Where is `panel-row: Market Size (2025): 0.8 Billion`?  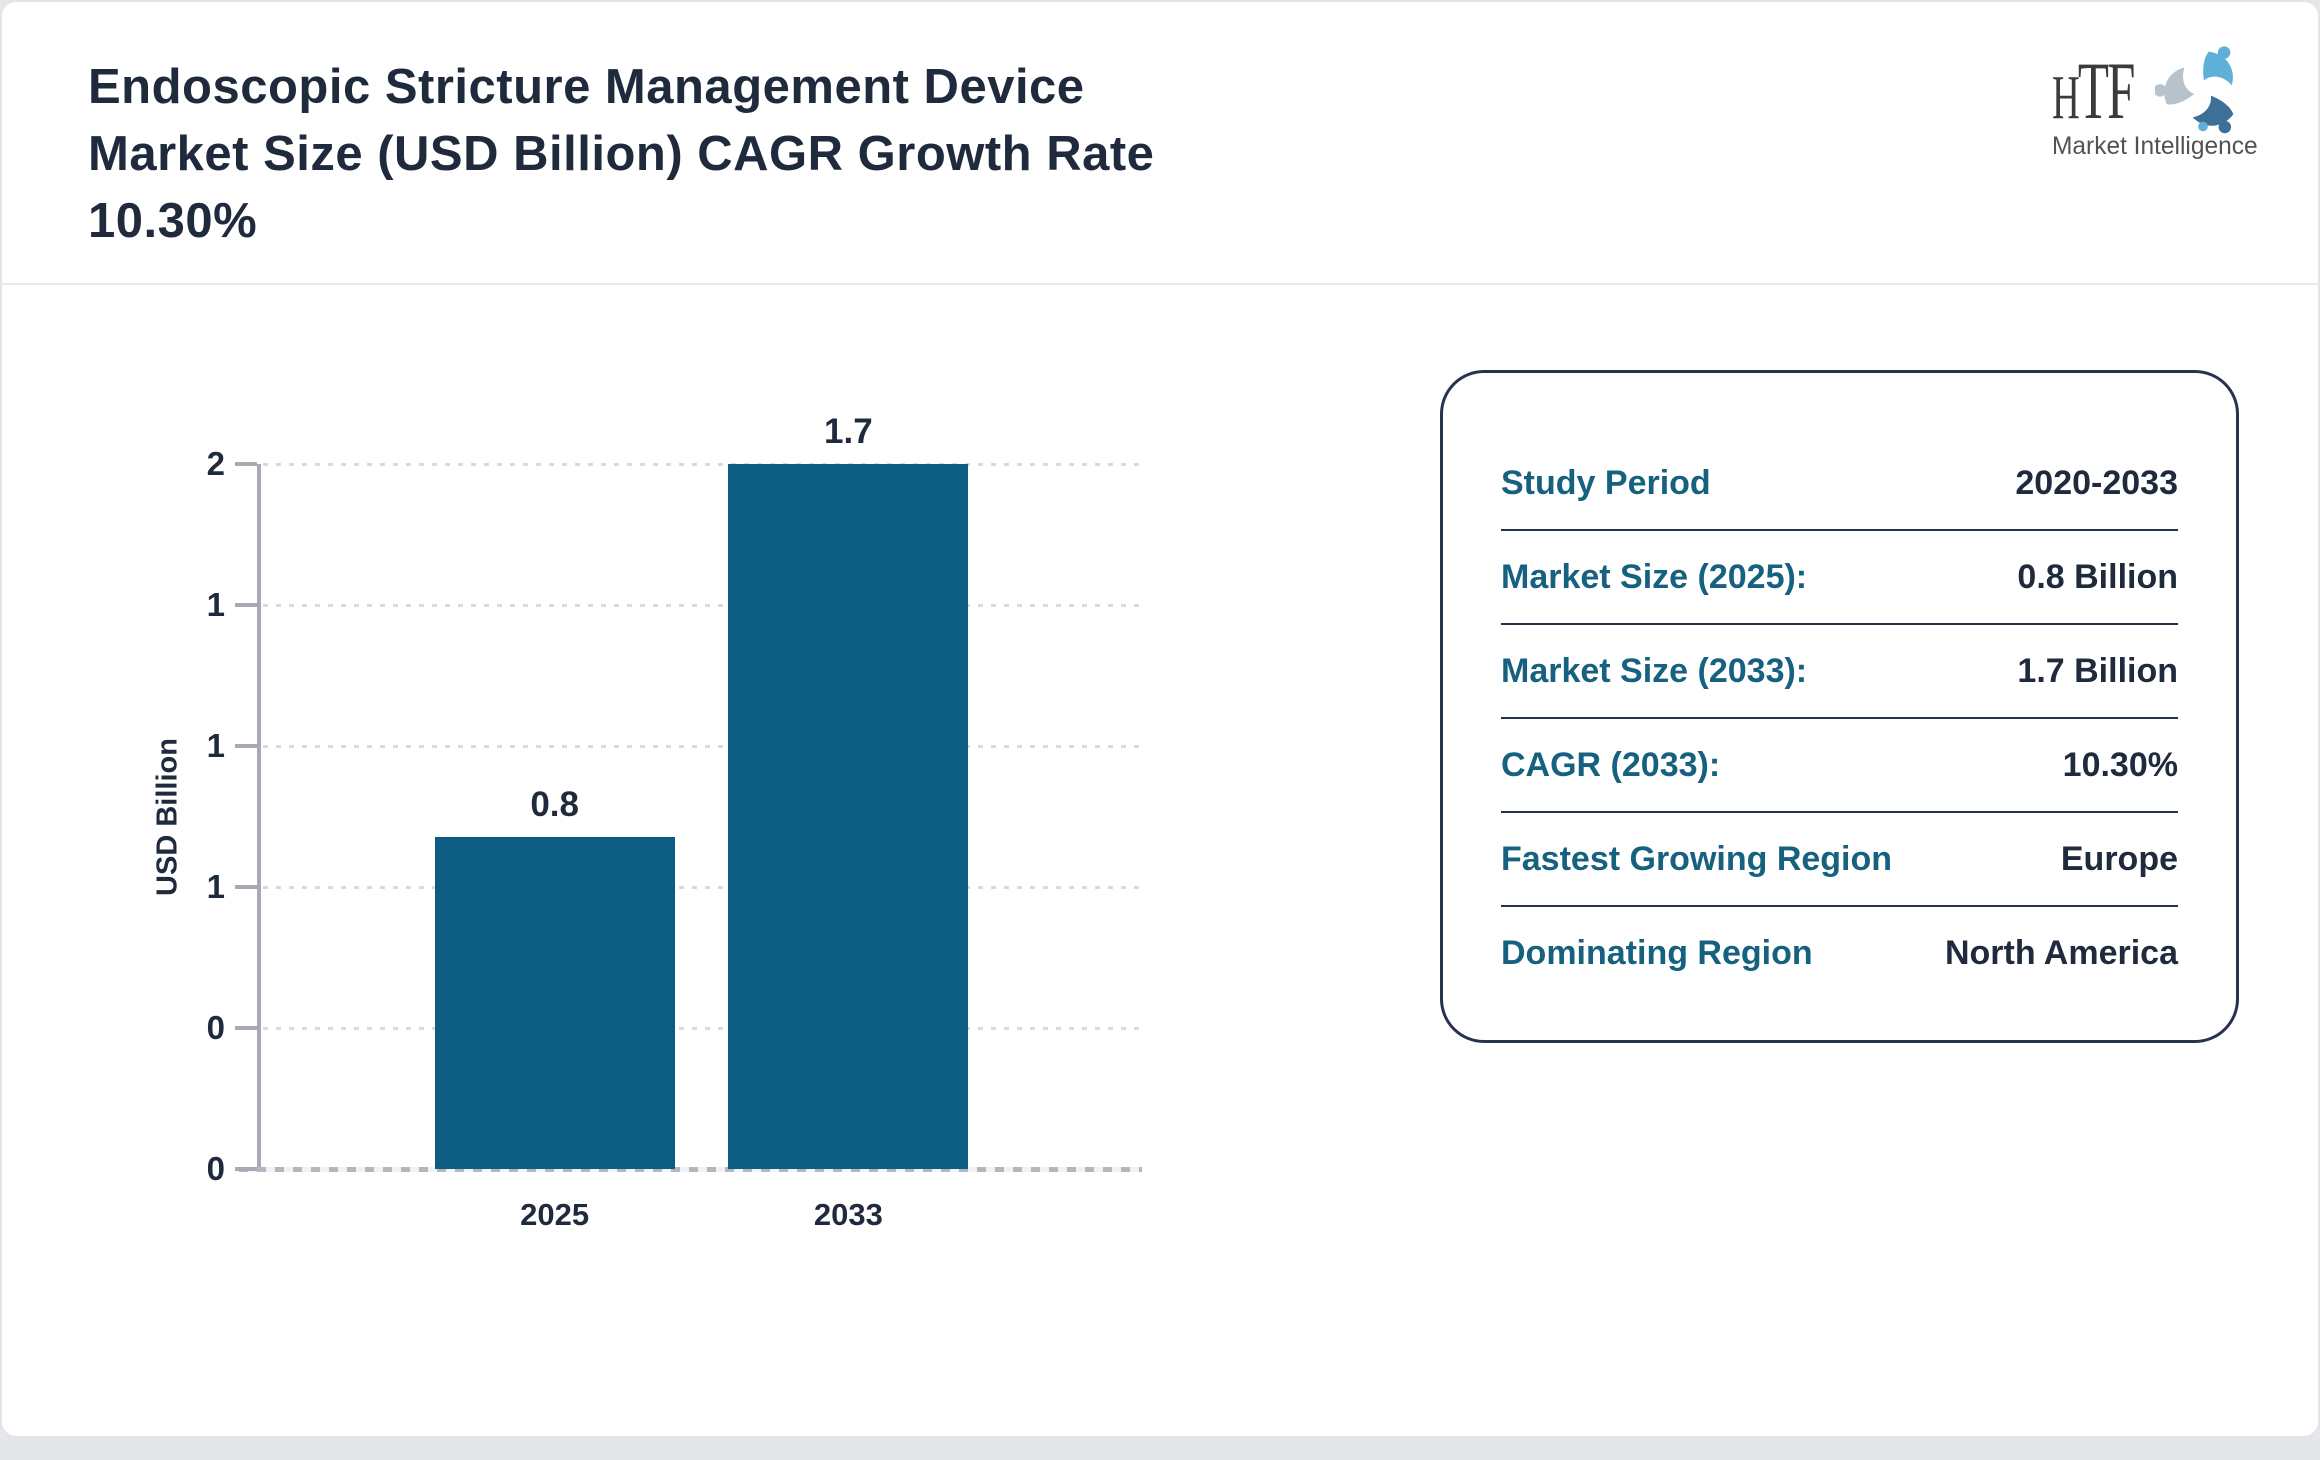
panel-row: Market Size (2025): 0.8 Billion is located at coordinates (1839, 578).